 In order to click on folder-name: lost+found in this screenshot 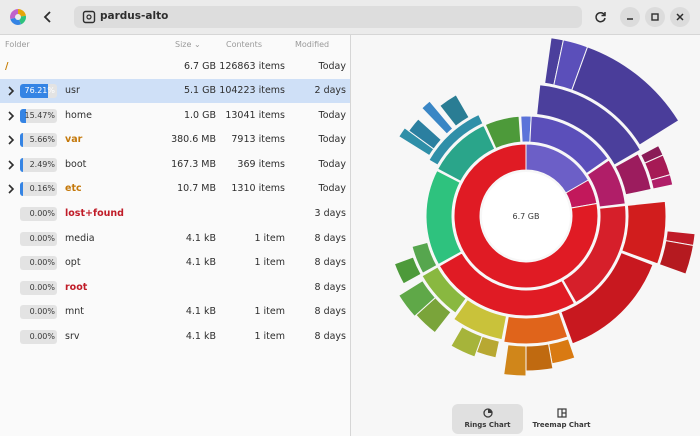, I will do `click(94, 213)`.